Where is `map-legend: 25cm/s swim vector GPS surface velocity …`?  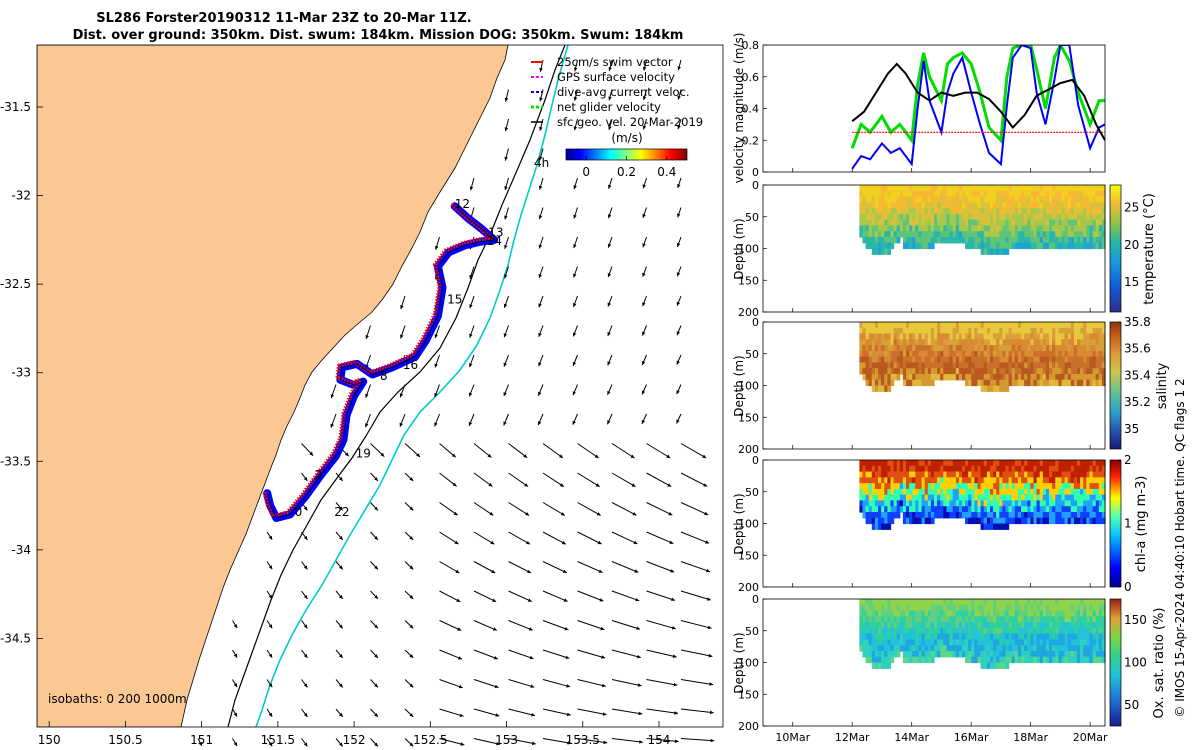
map-legend: 25cm/s swim vector GPS surface velocity … is located at coordinates (617, 92).